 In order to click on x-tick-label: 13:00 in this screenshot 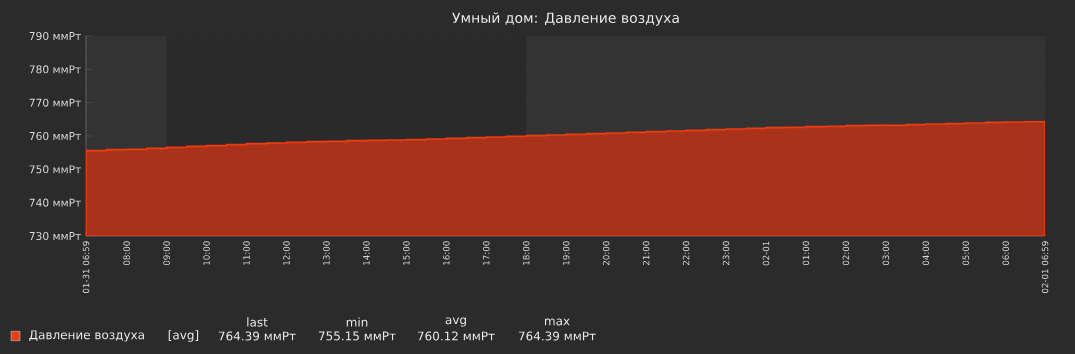, I will do `click(326, 253)`.